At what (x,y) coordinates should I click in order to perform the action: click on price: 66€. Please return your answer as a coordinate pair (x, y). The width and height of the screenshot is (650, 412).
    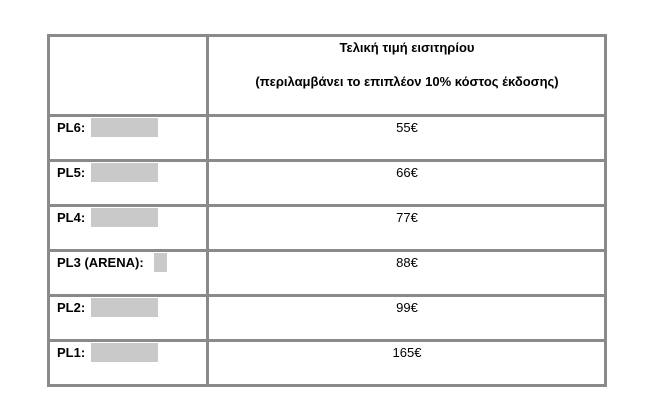
    Looking at the image, I should click on (407, 172).